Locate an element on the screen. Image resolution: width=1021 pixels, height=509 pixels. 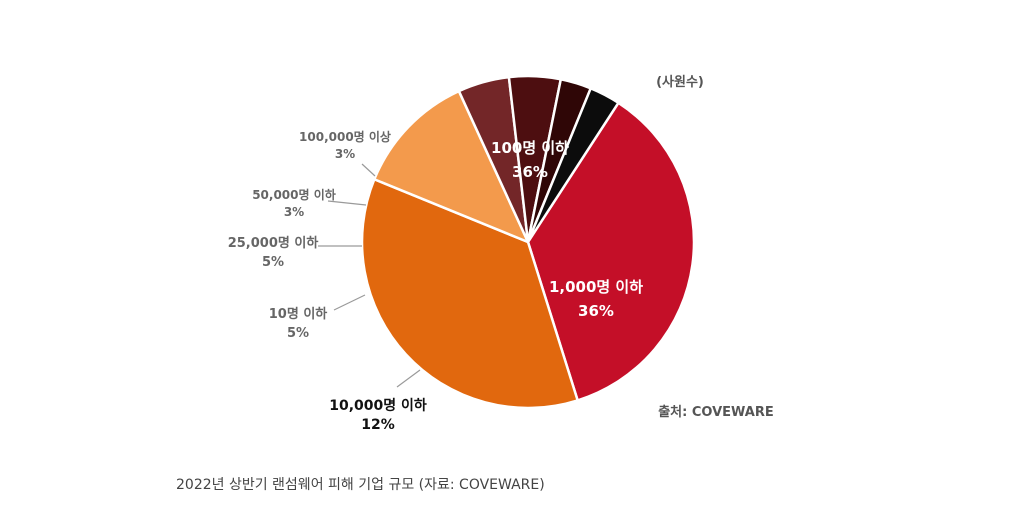
slice-label: 50,000명 이하 is located at coordinates (294, 194).